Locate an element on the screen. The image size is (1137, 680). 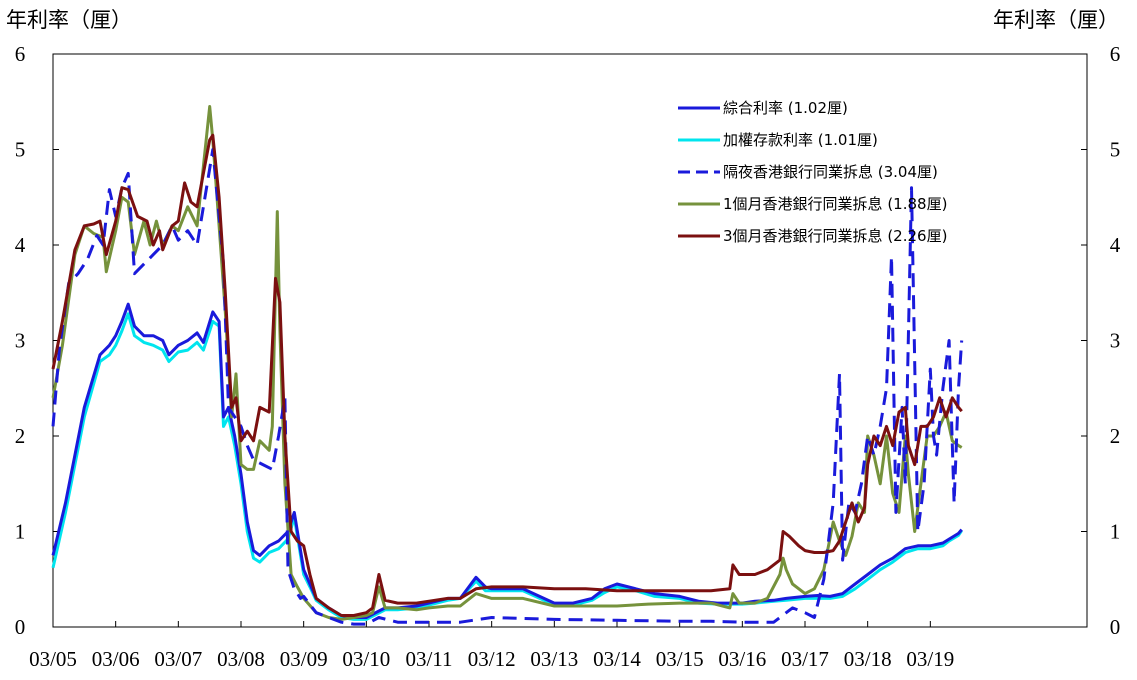
y-tick-label-left: 2 is located at coordinates (20, 436).